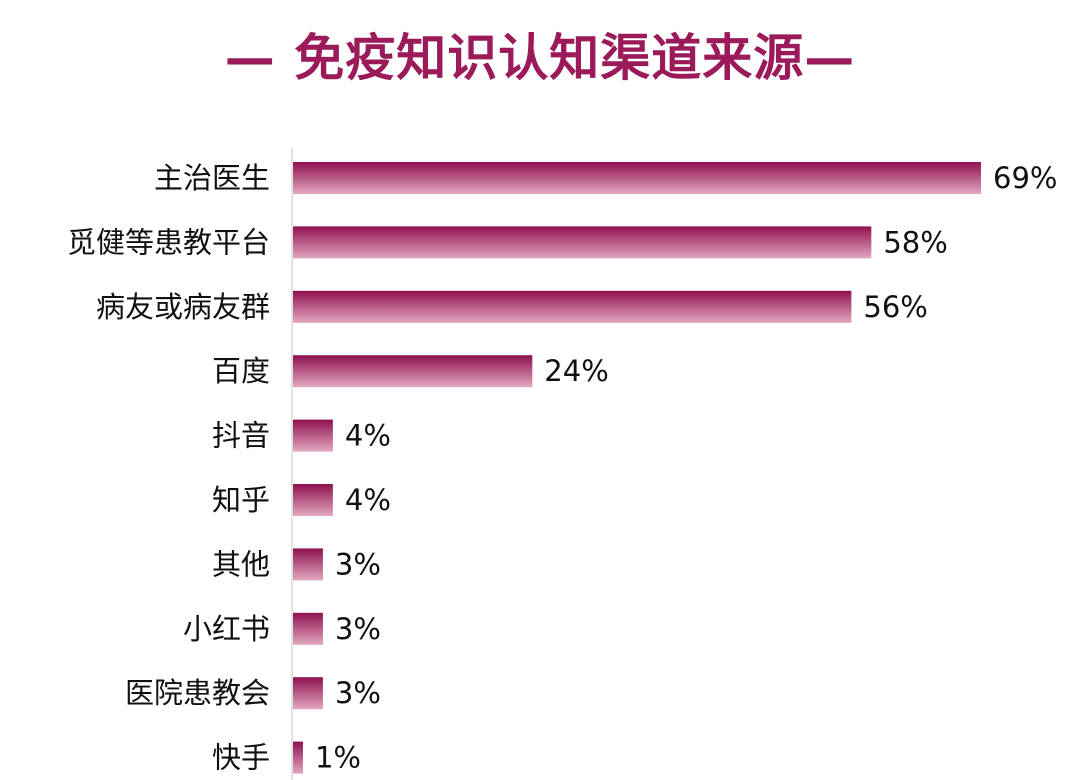  What do you see at coordinates (183, 307) in the screenshot?
I see `category-label: 病友或病友群` at bounding box center [183, 307].